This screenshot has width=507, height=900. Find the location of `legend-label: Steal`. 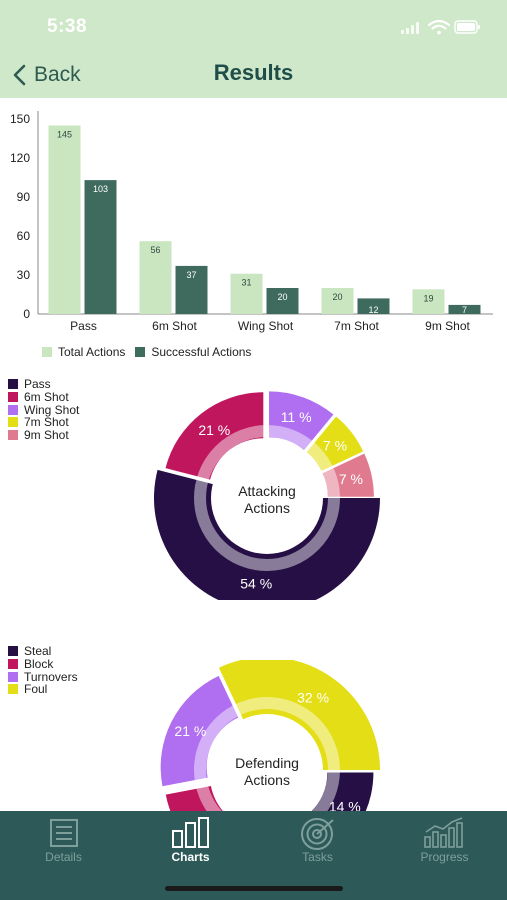

legend-label: Steal is located at coordinates (38, 651).